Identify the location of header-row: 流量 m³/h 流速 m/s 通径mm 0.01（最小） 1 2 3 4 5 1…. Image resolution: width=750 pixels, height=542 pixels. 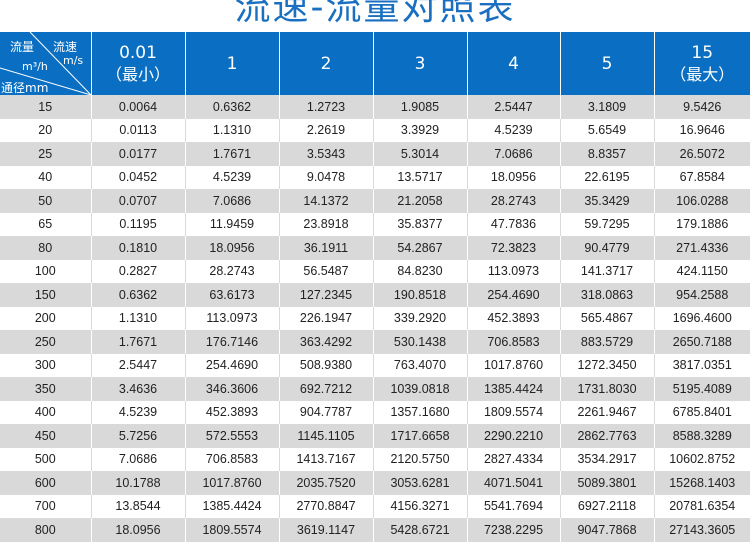
(375, 63).